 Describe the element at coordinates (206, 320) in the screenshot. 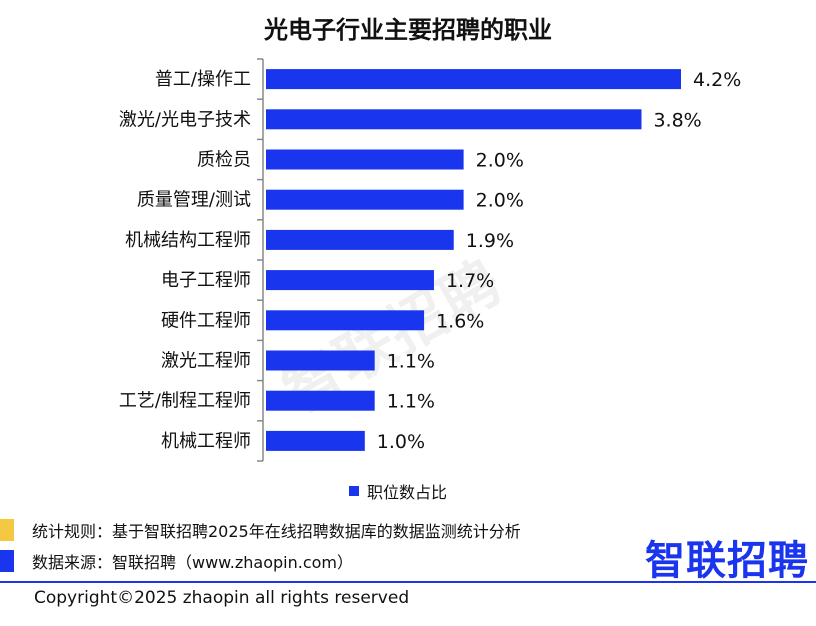

I see `category-label: 硬件工程师` at that location.